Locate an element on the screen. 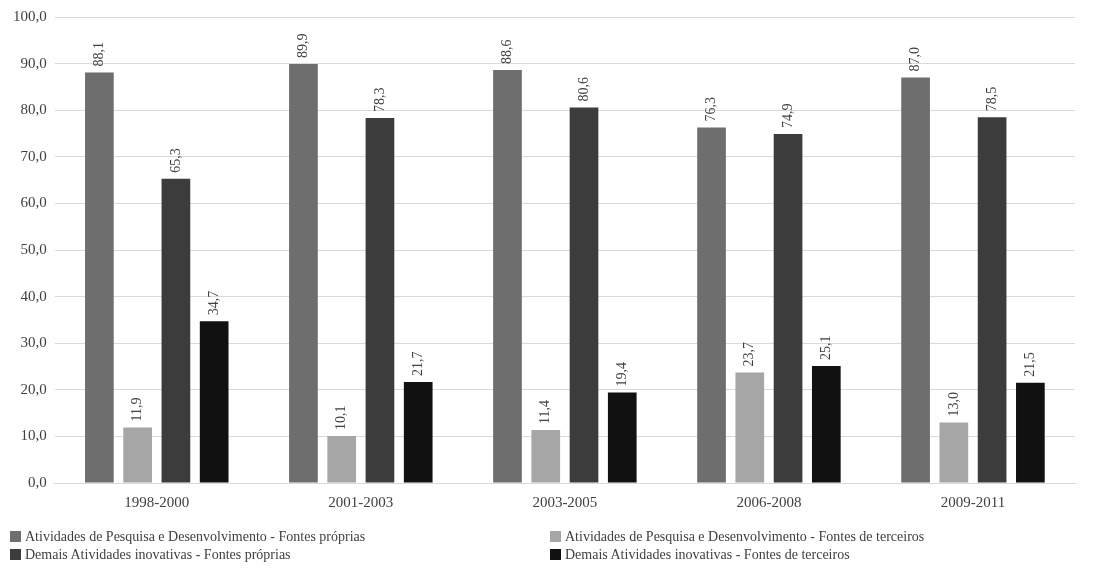 This screenshot has height=587, width=1095. y-tick-label: 20,0 is located at coordinates (33, 388).